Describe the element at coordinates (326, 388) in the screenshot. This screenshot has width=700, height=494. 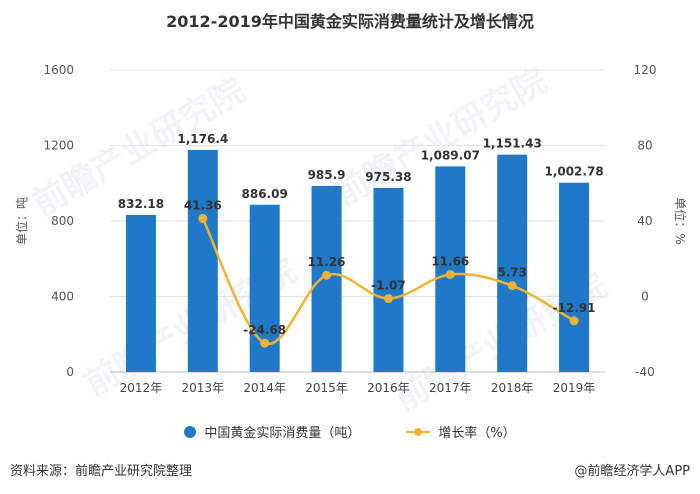
I see `x-tick-label: 2015年` at that location.